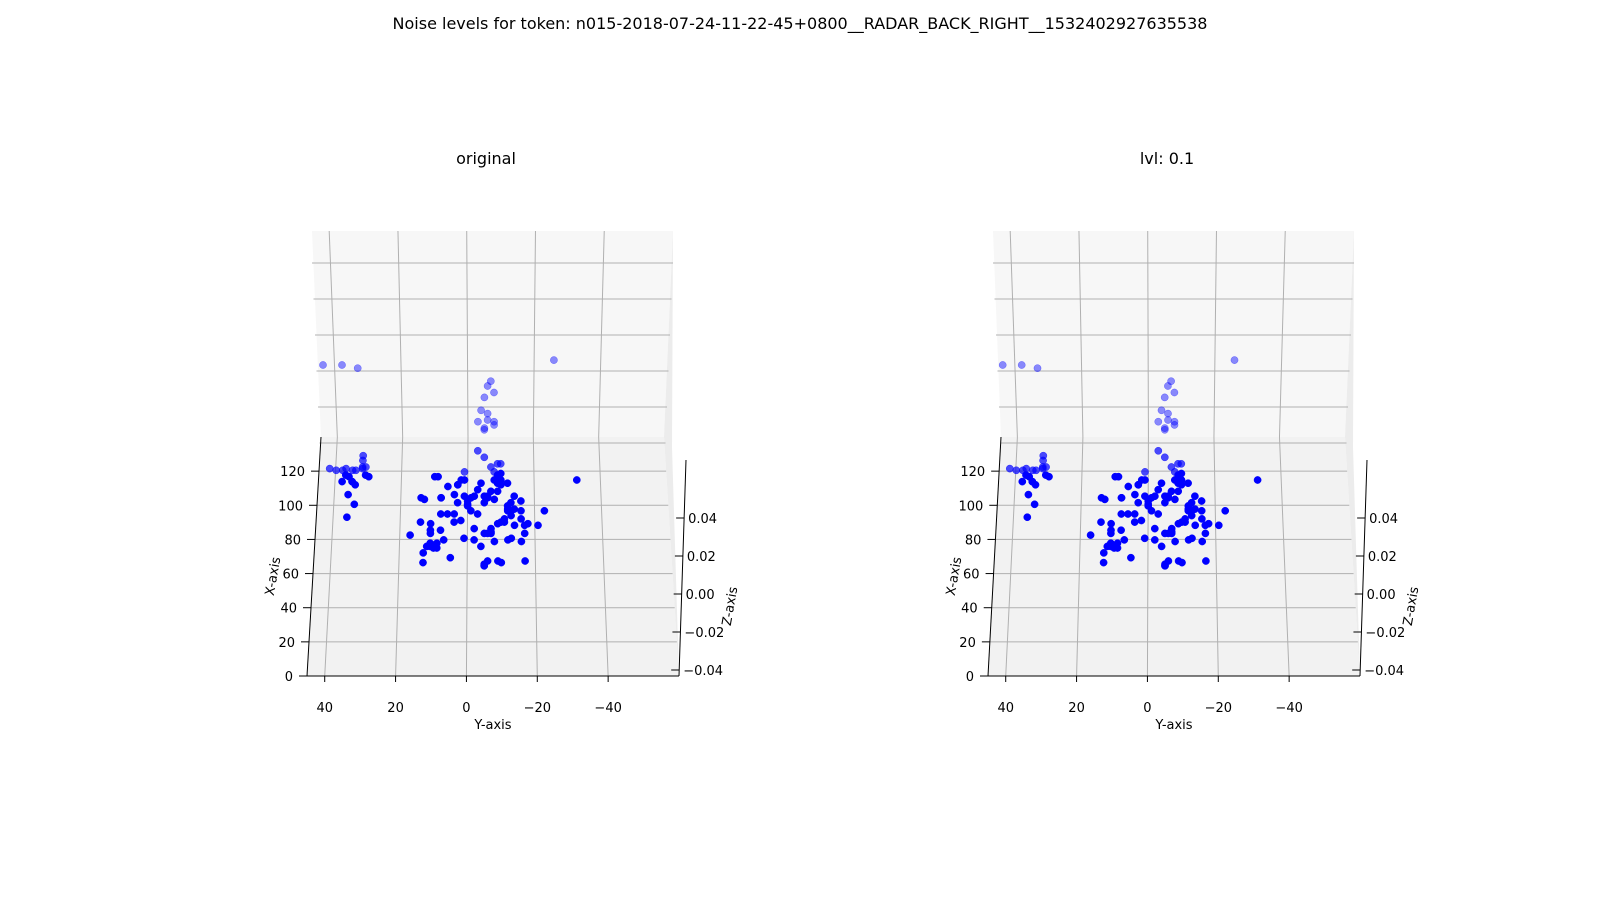 Image resolution: width=1600 pixels, height=900 pixels. I want to click on subplot-title: lvl: 0.1, so click(1167, 158).